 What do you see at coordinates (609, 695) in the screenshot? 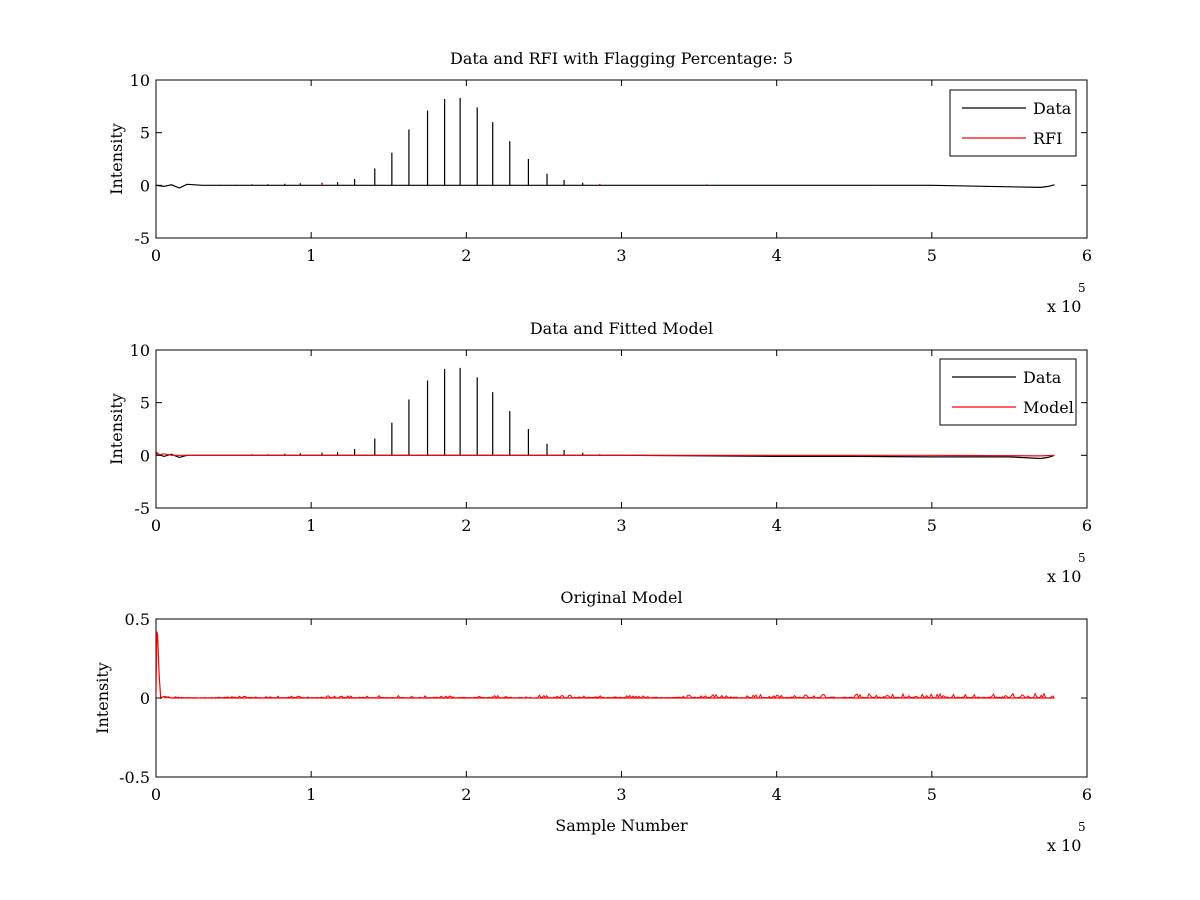
I see `series-noise` at bounding box center [609, 695].